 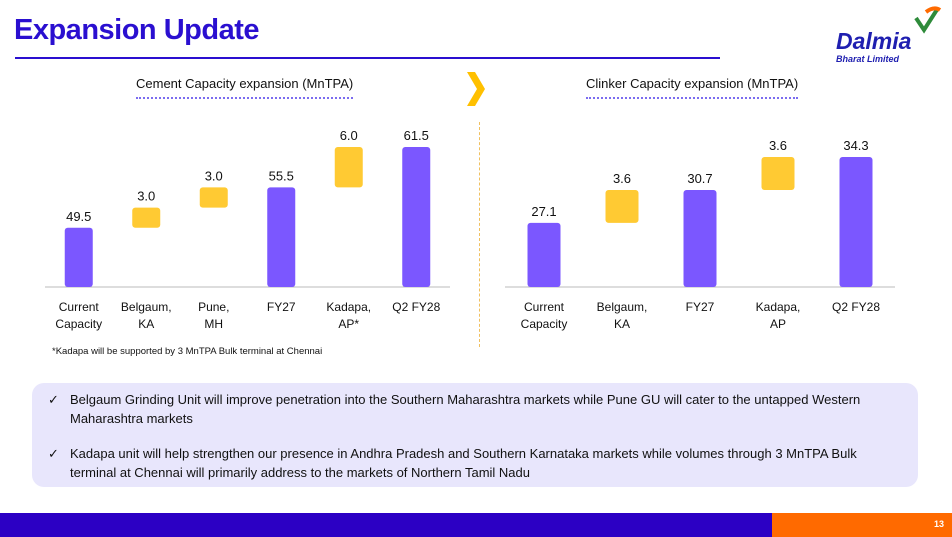 What do you see at coordinates (699, 178) in the screenshot?
I see `data-label: 30.7` at bounding box center [699, 178].